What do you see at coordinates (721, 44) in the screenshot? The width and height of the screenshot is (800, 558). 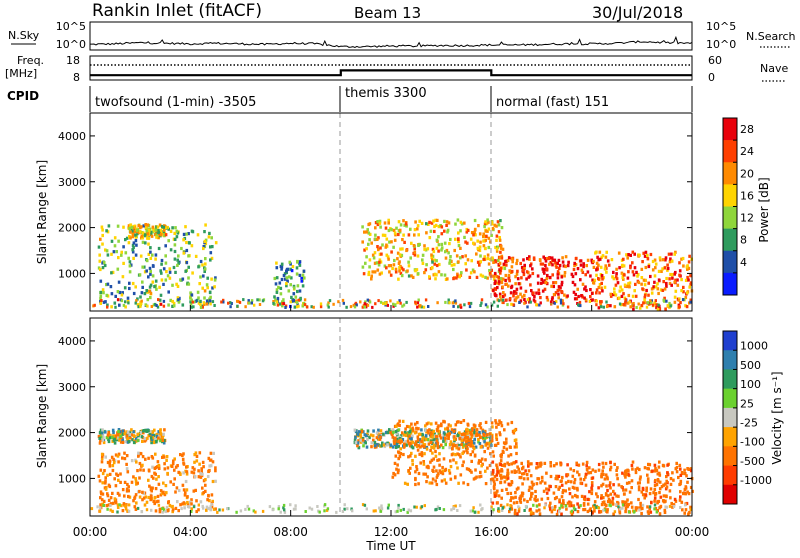 I see `noise-right-tick-bottom: 10^0` at bounding box center [721, 44].